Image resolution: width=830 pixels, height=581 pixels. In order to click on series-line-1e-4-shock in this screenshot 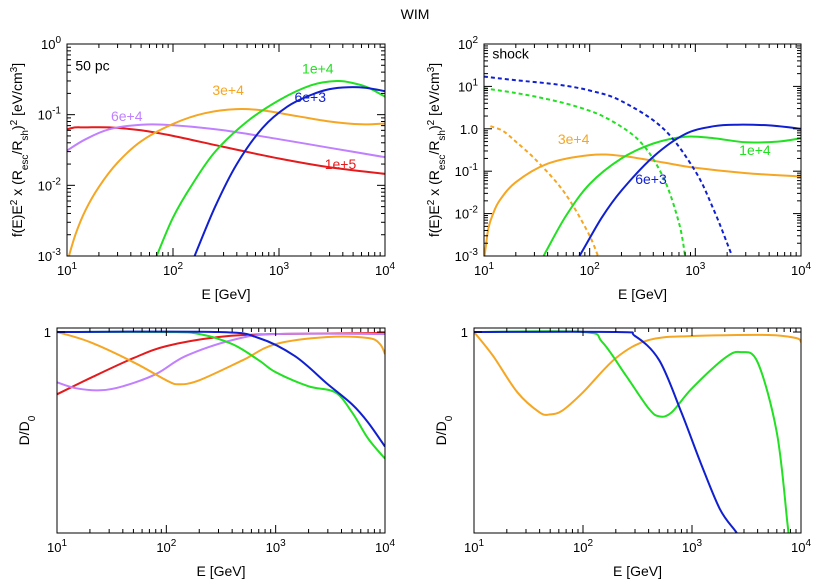, I will do `click(585, 171)`.